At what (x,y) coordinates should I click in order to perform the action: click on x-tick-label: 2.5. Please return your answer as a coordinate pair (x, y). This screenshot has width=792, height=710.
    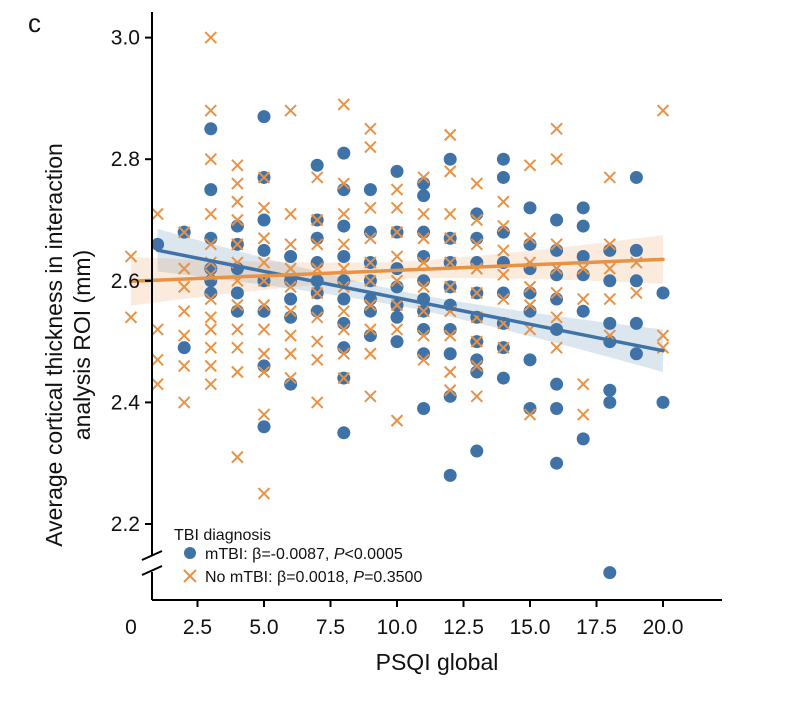
    Looking at the image, I should click on (197, 627).